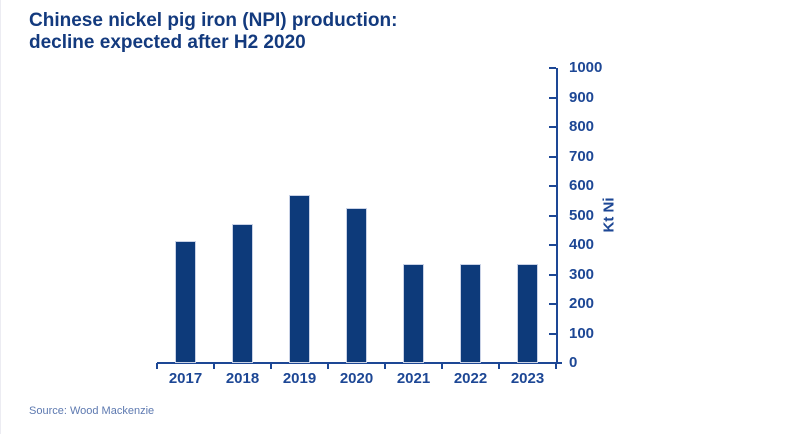 The height and width of the screenshot is (434, 788). I want to click on bar-2019, so click(299, 279).